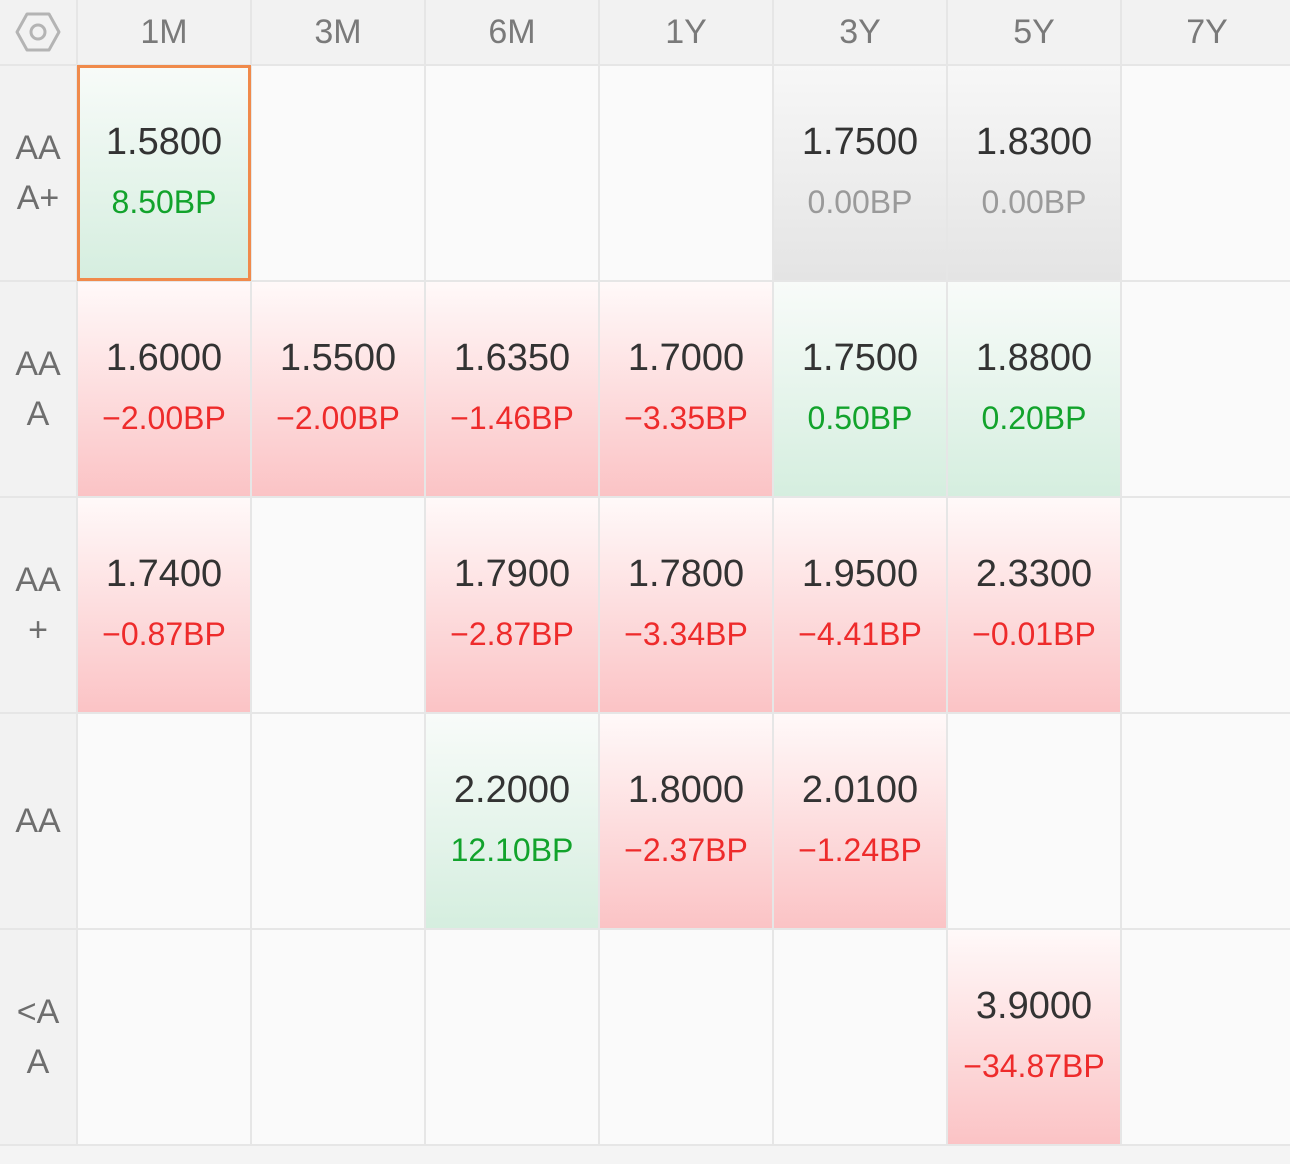 This screenshot has width=1290, height=1164. Describe the element at coordinates (860, 634) in the screenshot. I see `rate-change: −4.41BP` at that location.